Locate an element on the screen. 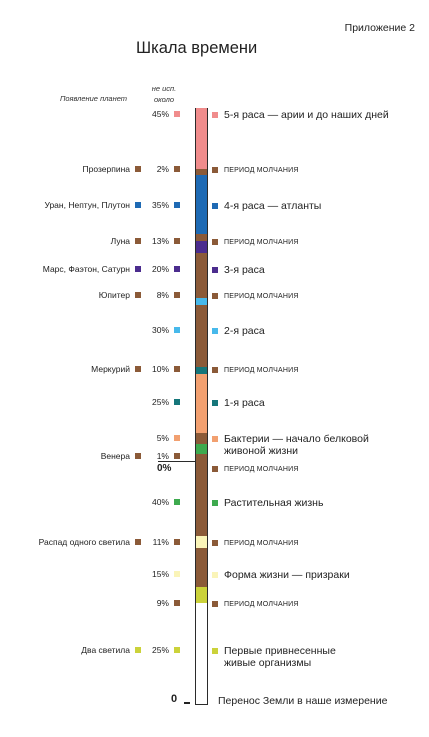 Image resolution: width=429 pixels, height=737 pixels. era-label-line: 5-я раса — арии и до наших дней is located at coordinates (306, 115).